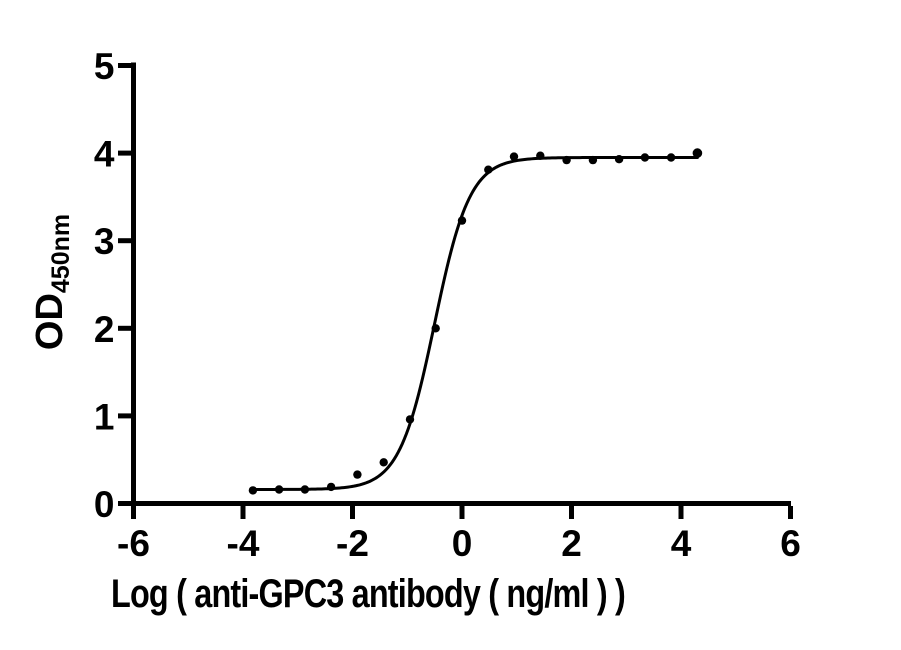 This screenshot has height=650, width=901. I want to click on x-tick-label: -2, so click(352, 543).